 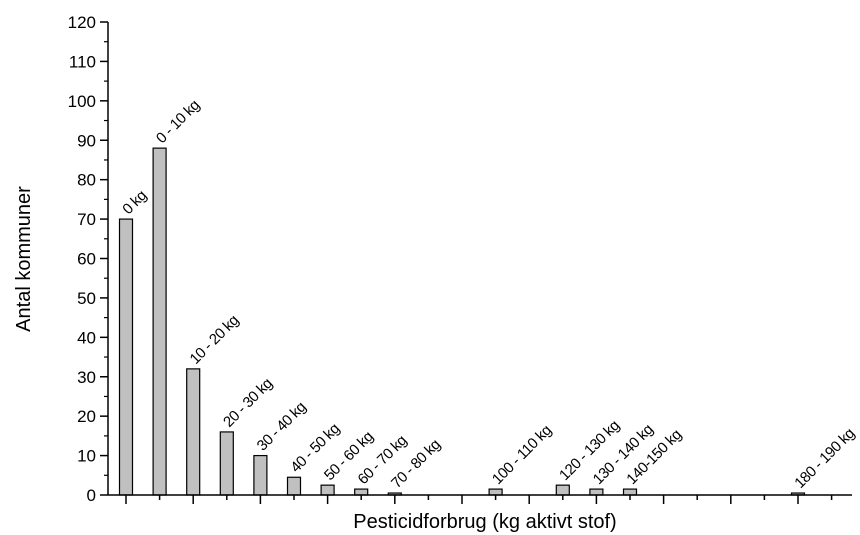 I want to click on bar-data-label: 20 - 30 kg, so click(x=248, y=403).